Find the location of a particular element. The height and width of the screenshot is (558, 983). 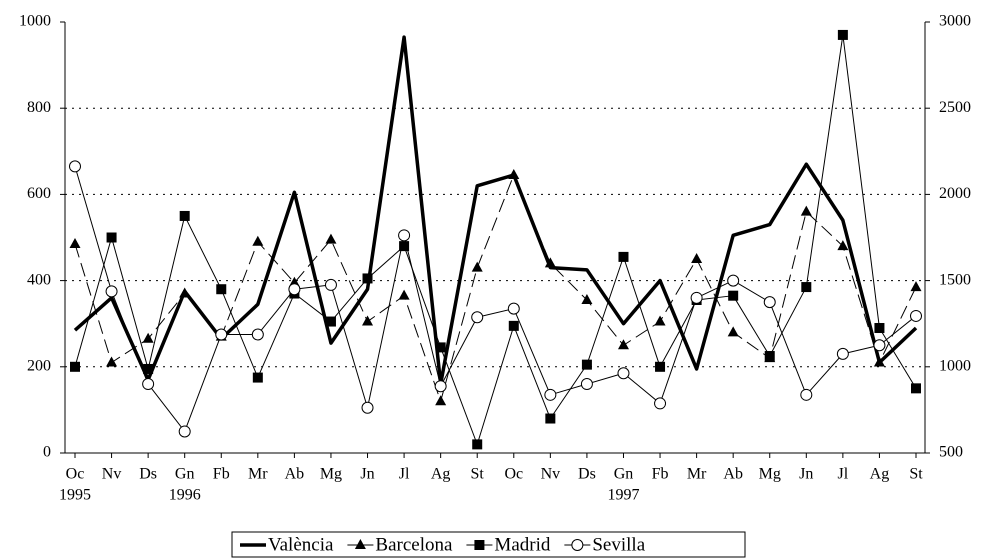

x-tick-label: Nv is located at coordinates (551, 474).